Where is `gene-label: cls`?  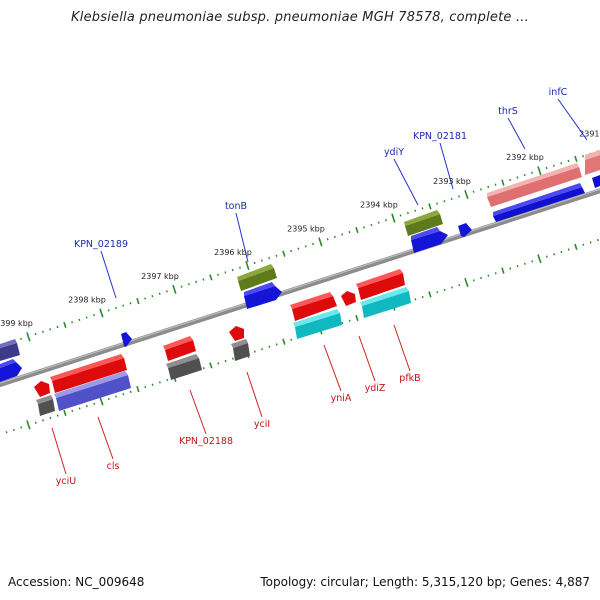
gene-label: cls is located at coordinates (113, 466).